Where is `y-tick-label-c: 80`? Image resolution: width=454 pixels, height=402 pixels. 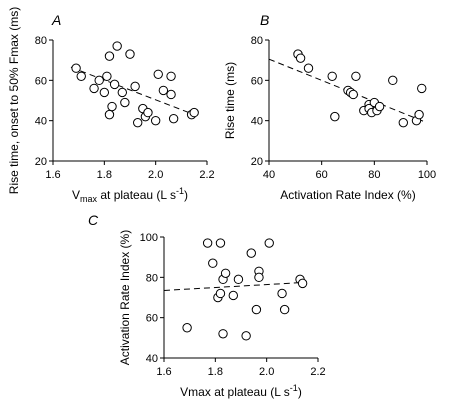
y-tick-label-c: 80 is located at coordinates (152, 278).